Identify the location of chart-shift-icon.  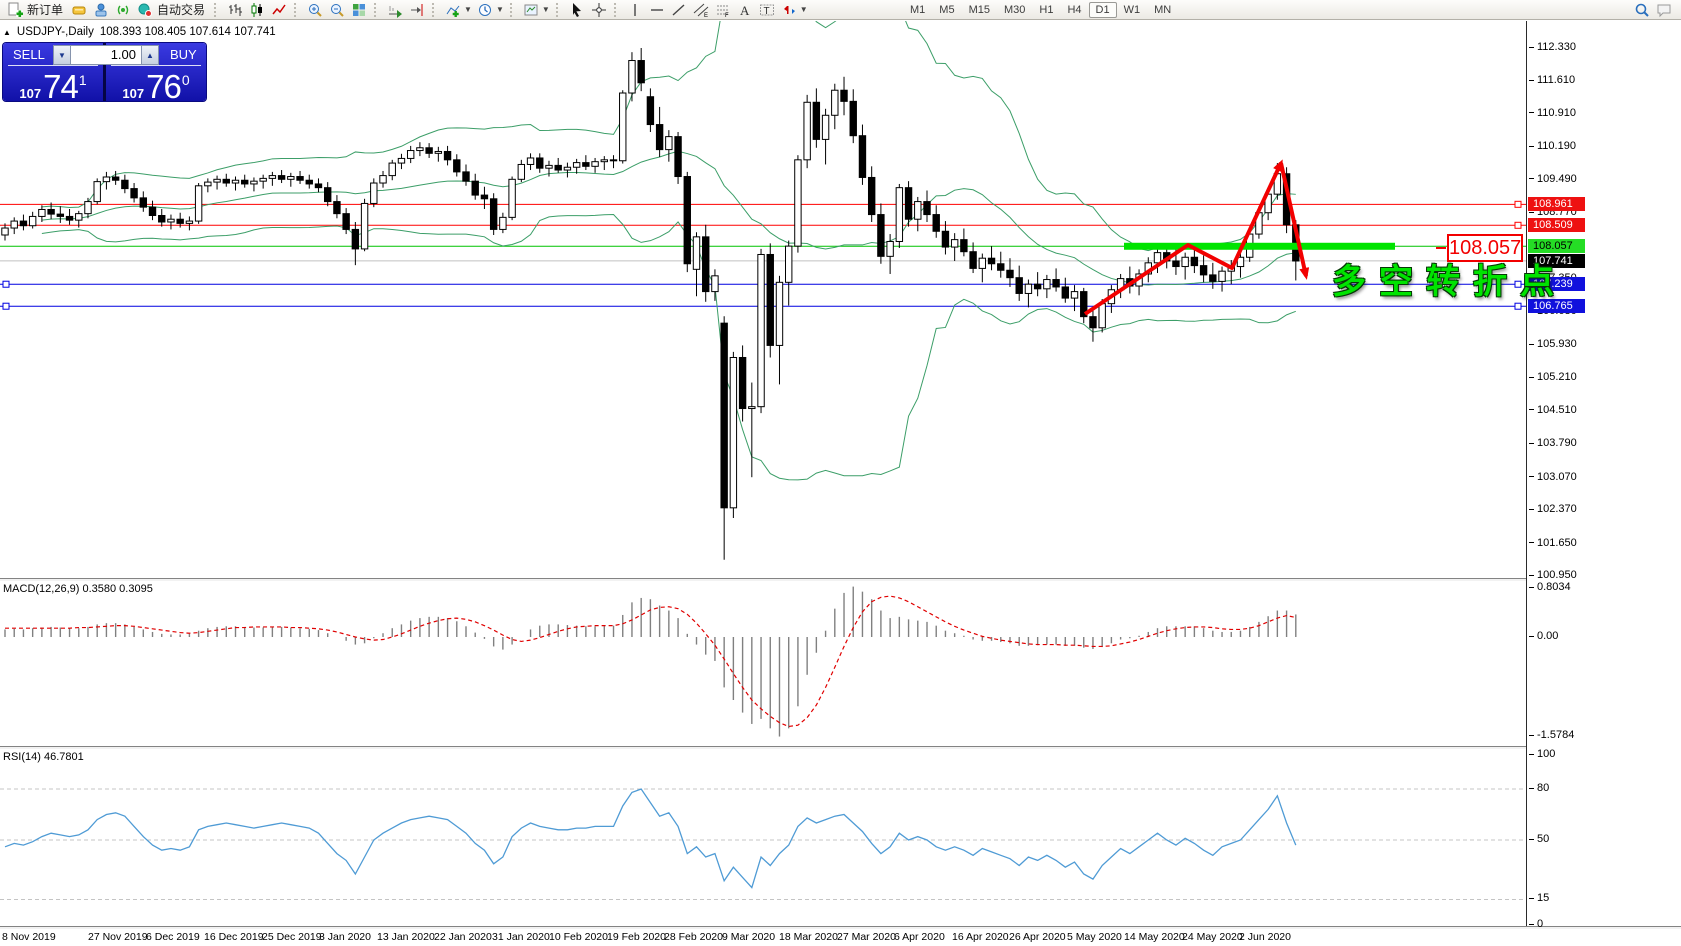
(417, 10).